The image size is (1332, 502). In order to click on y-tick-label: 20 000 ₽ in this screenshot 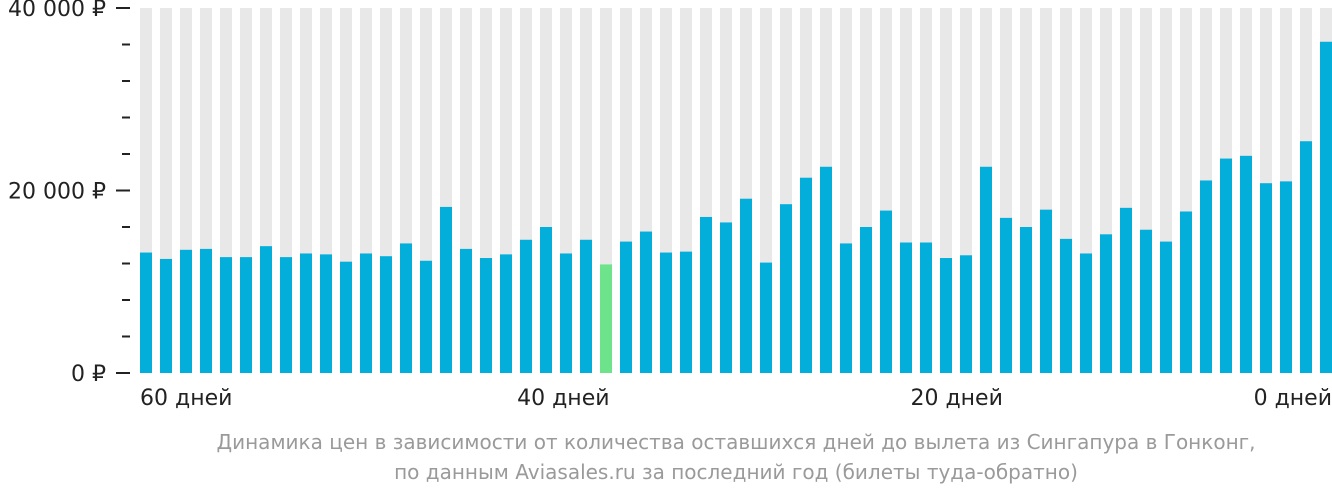, I will do `click(57, 192)`.